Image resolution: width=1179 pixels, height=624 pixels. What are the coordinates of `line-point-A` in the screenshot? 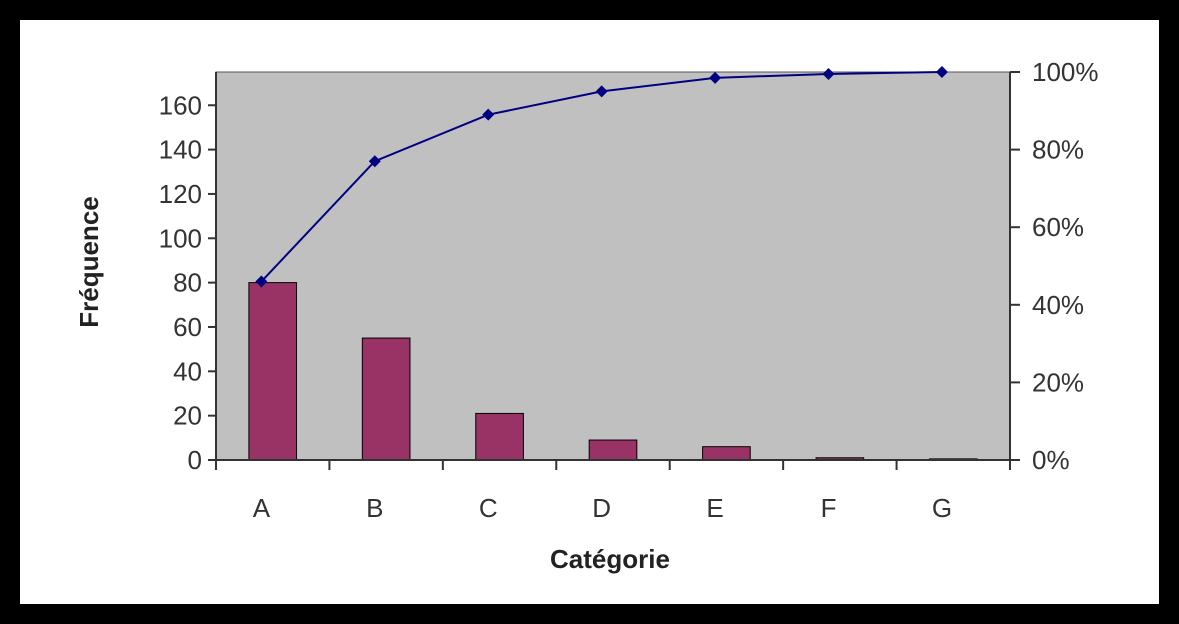 It's located at (261, 281).